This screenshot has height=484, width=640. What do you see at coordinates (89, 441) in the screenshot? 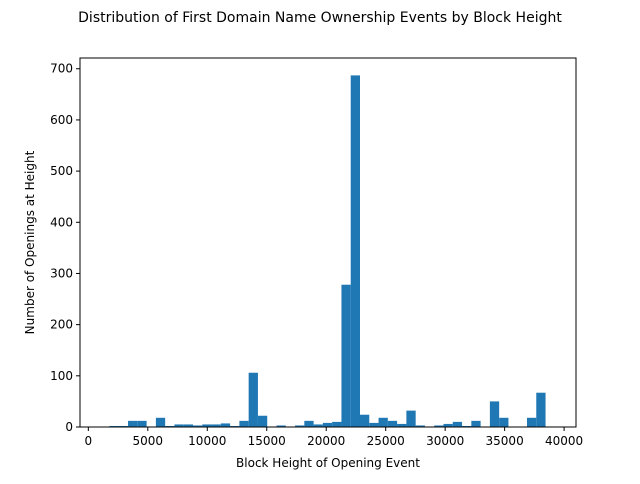
I see `x-tick-label: 0` at bounding box center [89, 441].